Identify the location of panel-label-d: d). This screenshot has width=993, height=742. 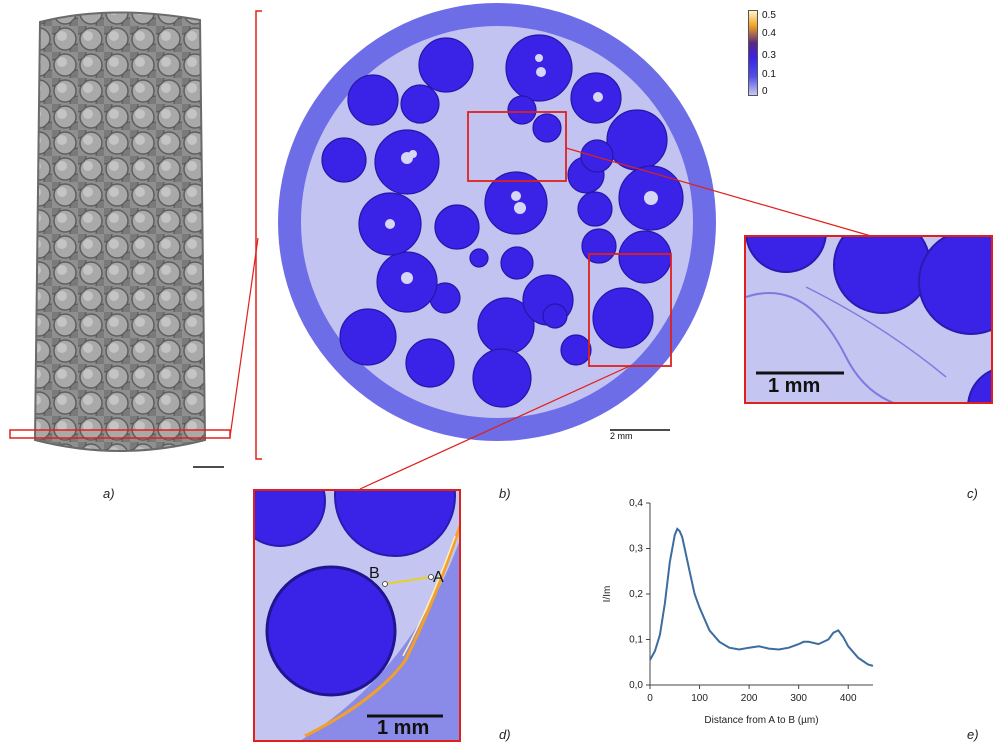
(505, 734).